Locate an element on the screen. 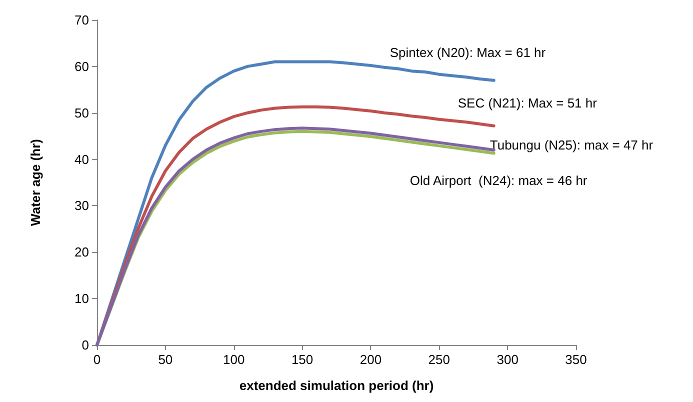 This screenshot has width=693, height=402. y-tick-label: 30 is located at coordinates (81, 206).